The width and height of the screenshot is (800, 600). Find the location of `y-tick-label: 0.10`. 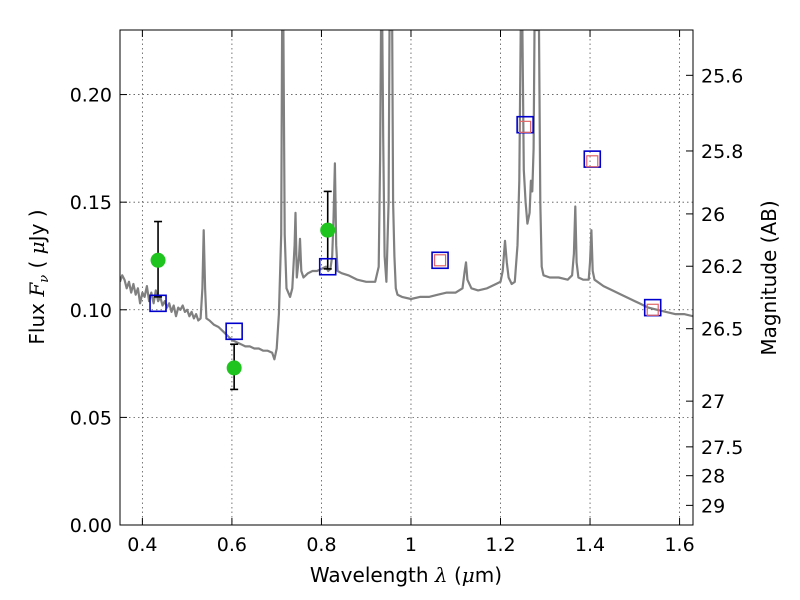

y-tick-label: 0.10 is located at coordinates (91, 311).